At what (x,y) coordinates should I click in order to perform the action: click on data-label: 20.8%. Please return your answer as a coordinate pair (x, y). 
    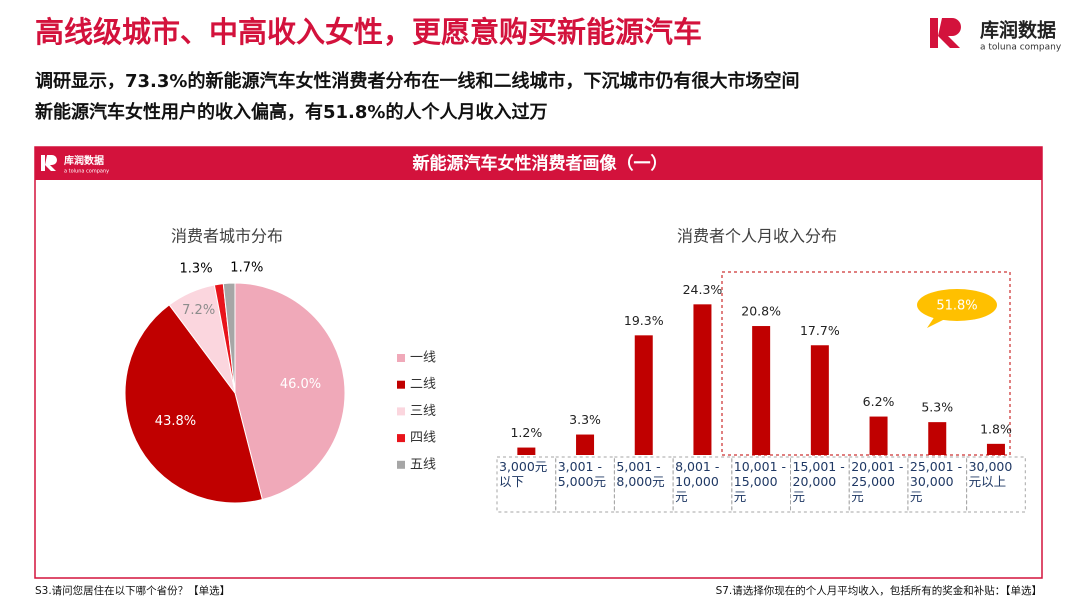
    Looking at the image, I should click on (761, 311).